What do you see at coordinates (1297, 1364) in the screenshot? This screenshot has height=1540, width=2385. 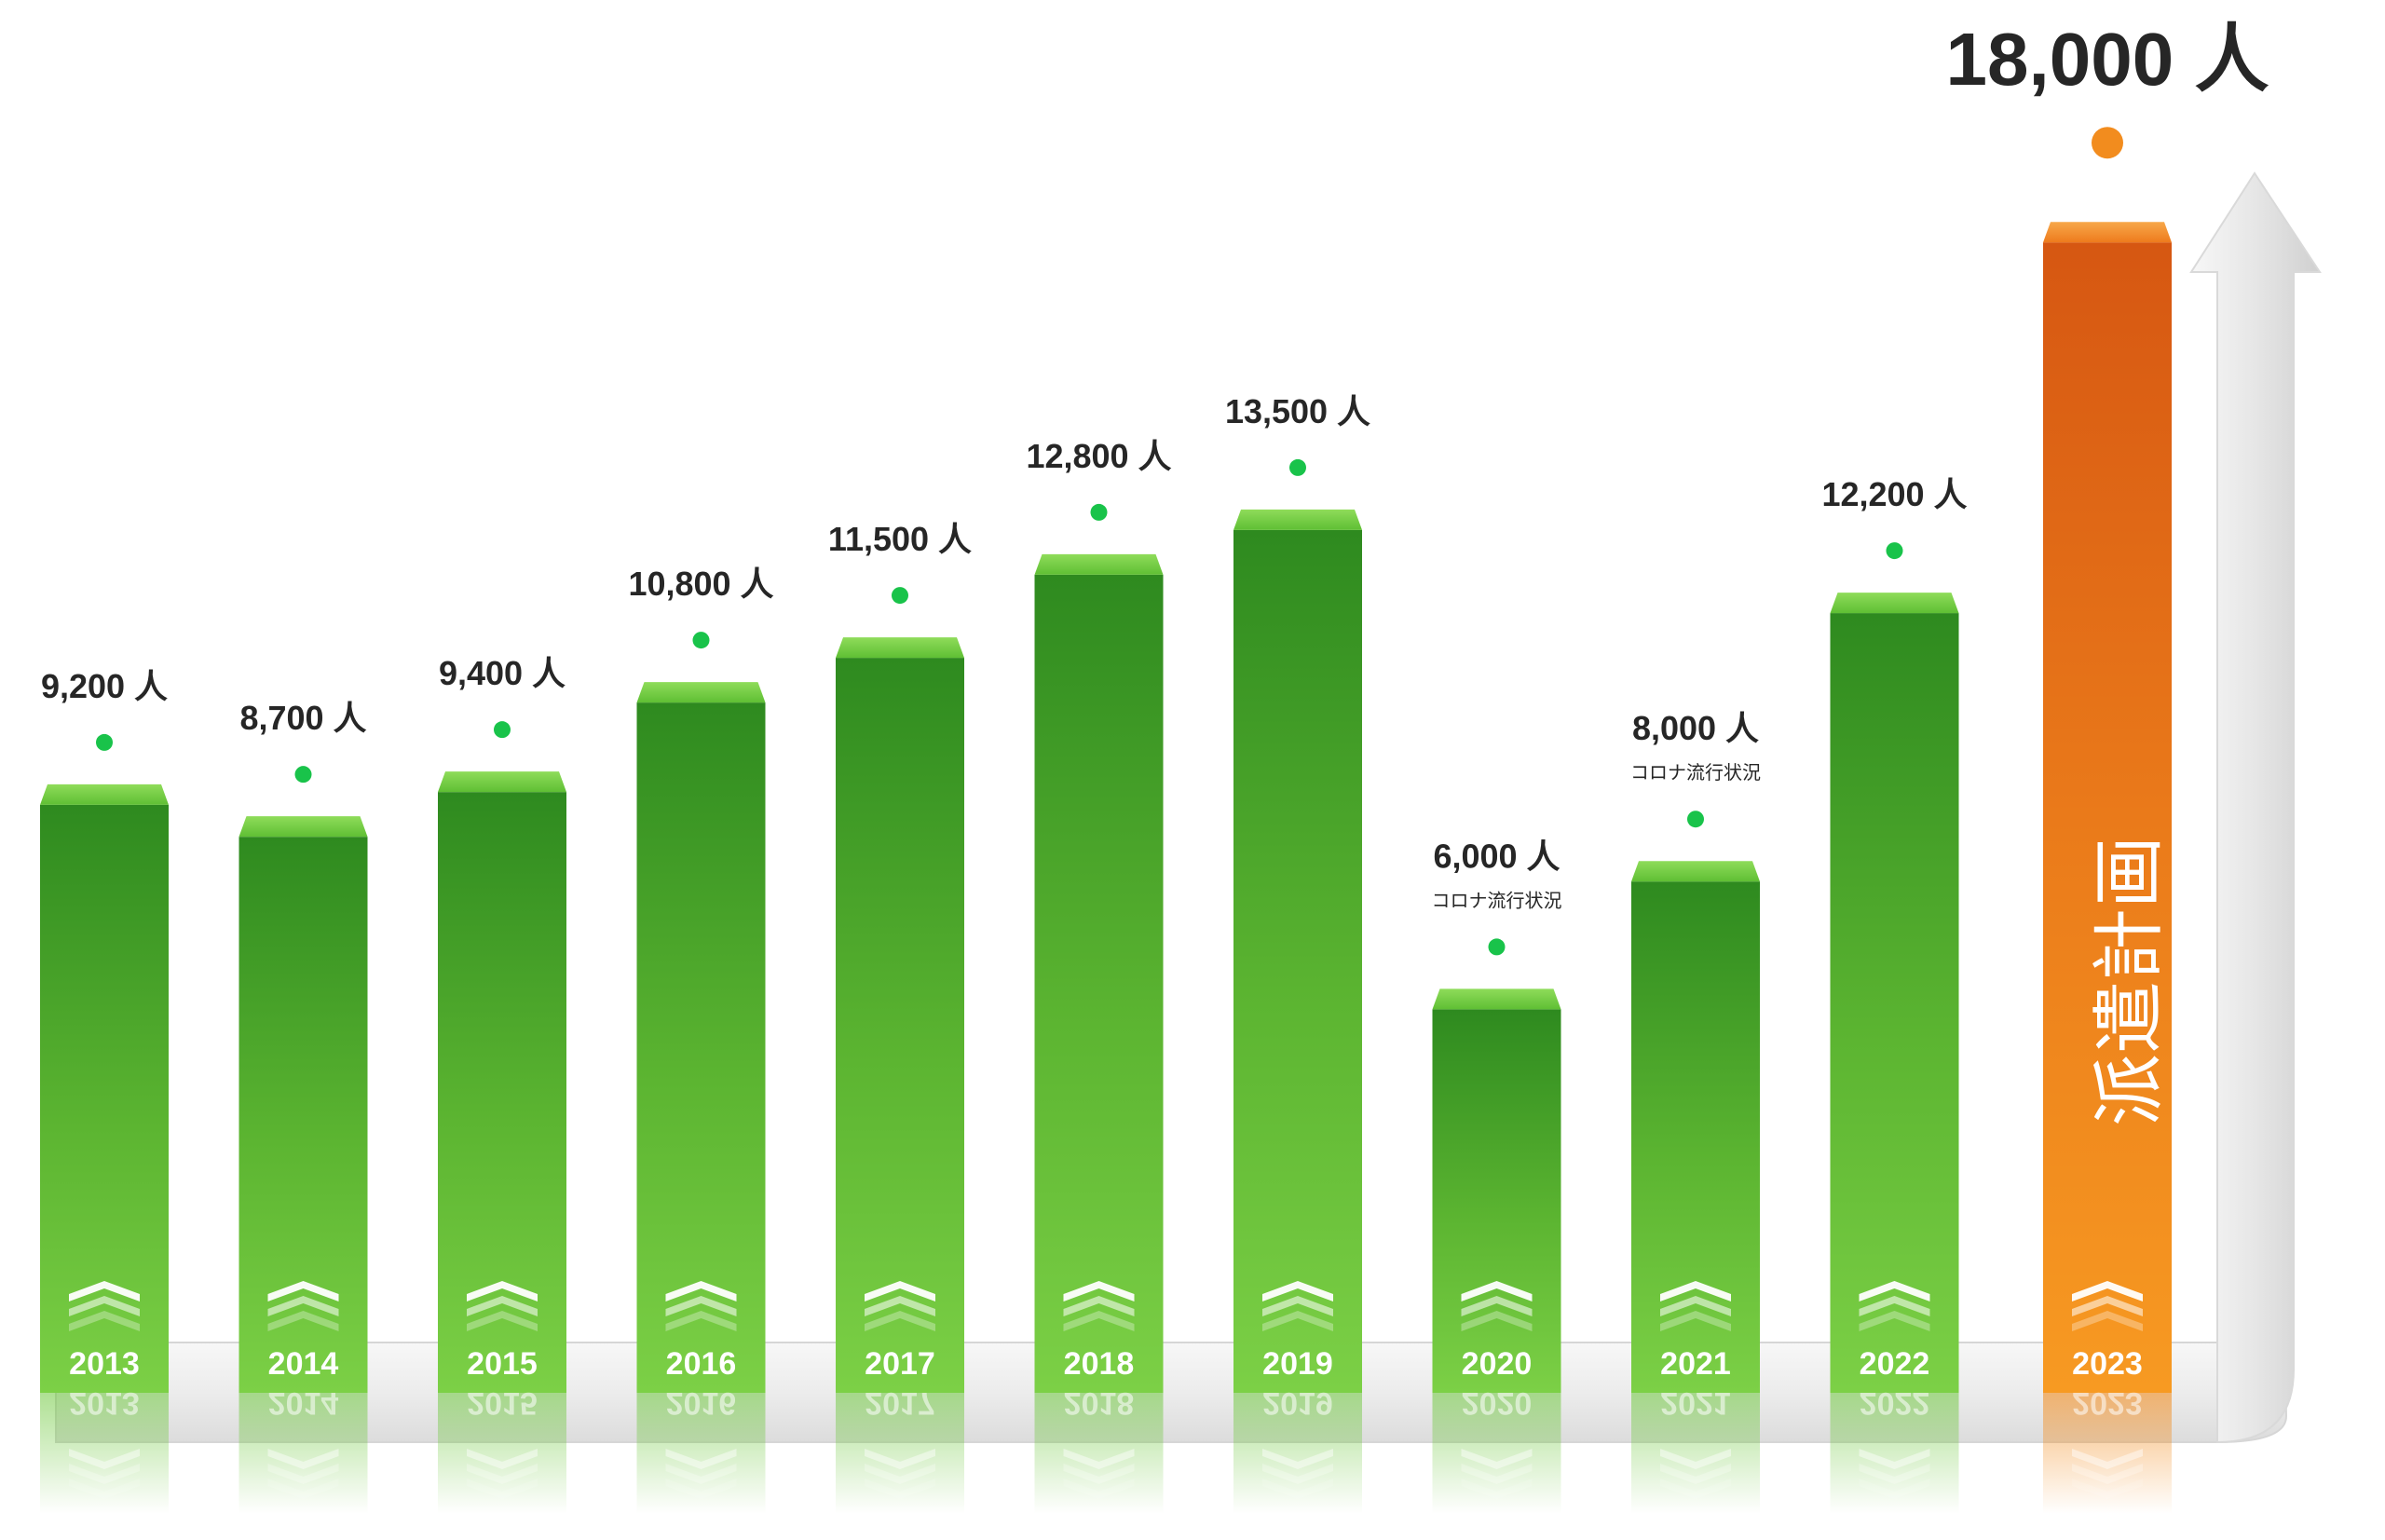 I see `year-label: 2019` at bounding box center [1297, 1364].